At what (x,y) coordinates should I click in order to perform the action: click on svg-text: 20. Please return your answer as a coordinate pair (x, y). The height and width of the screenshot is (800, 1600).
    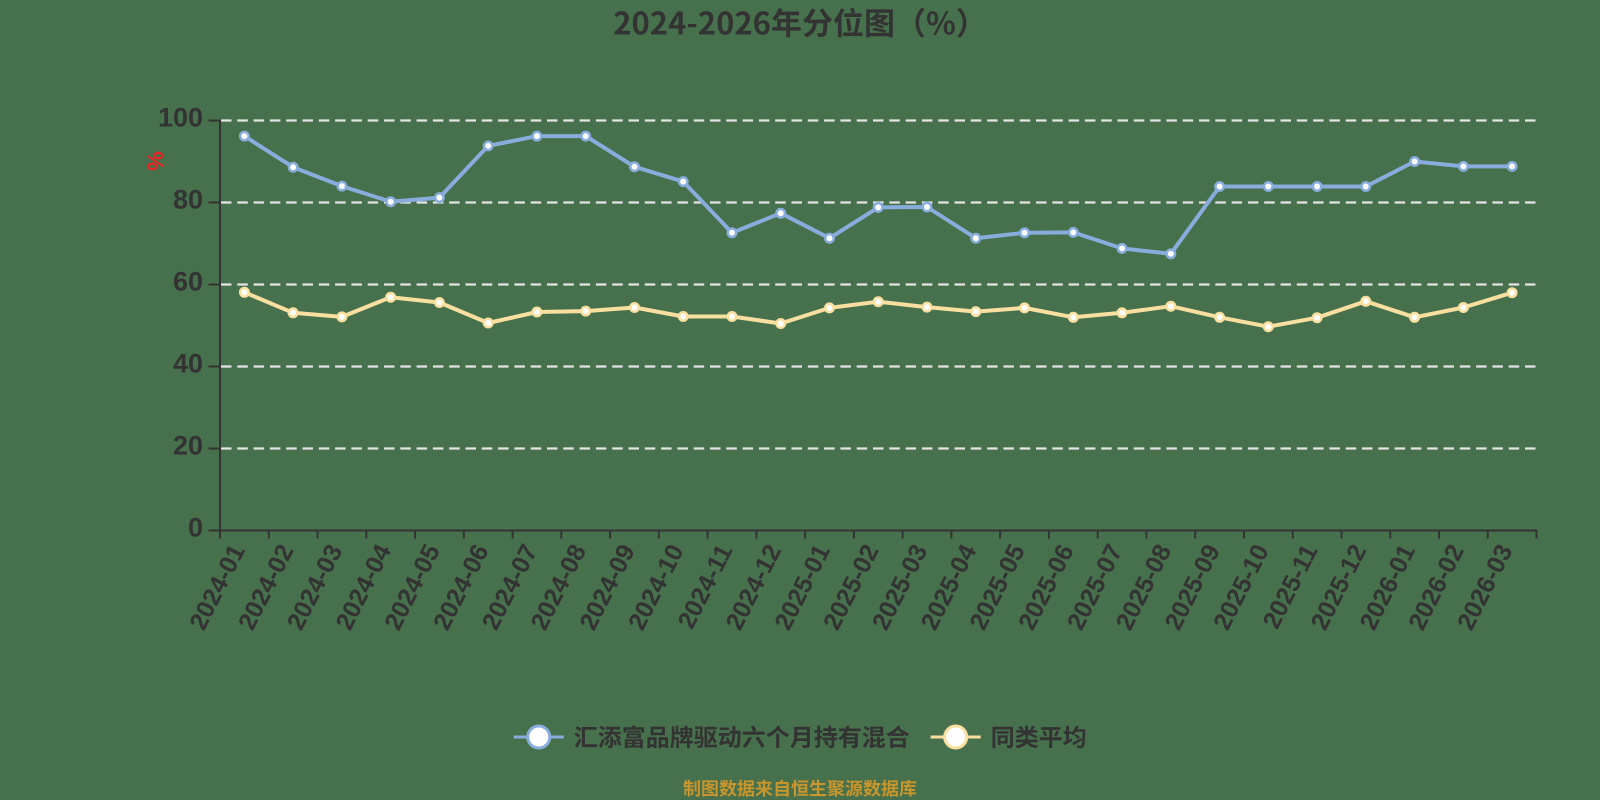
    Looking at the image, I should click on (188, 446).